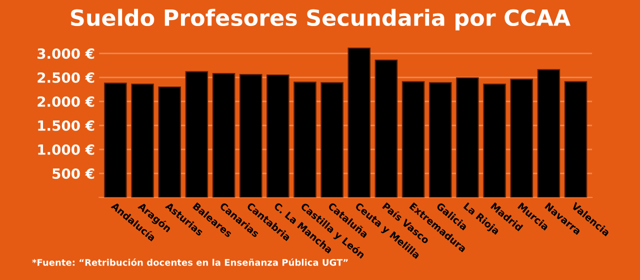  Describe the element at coordinates (66, 77) in the screenshot. I see `y-tick-label: 2.500 €` at that location.